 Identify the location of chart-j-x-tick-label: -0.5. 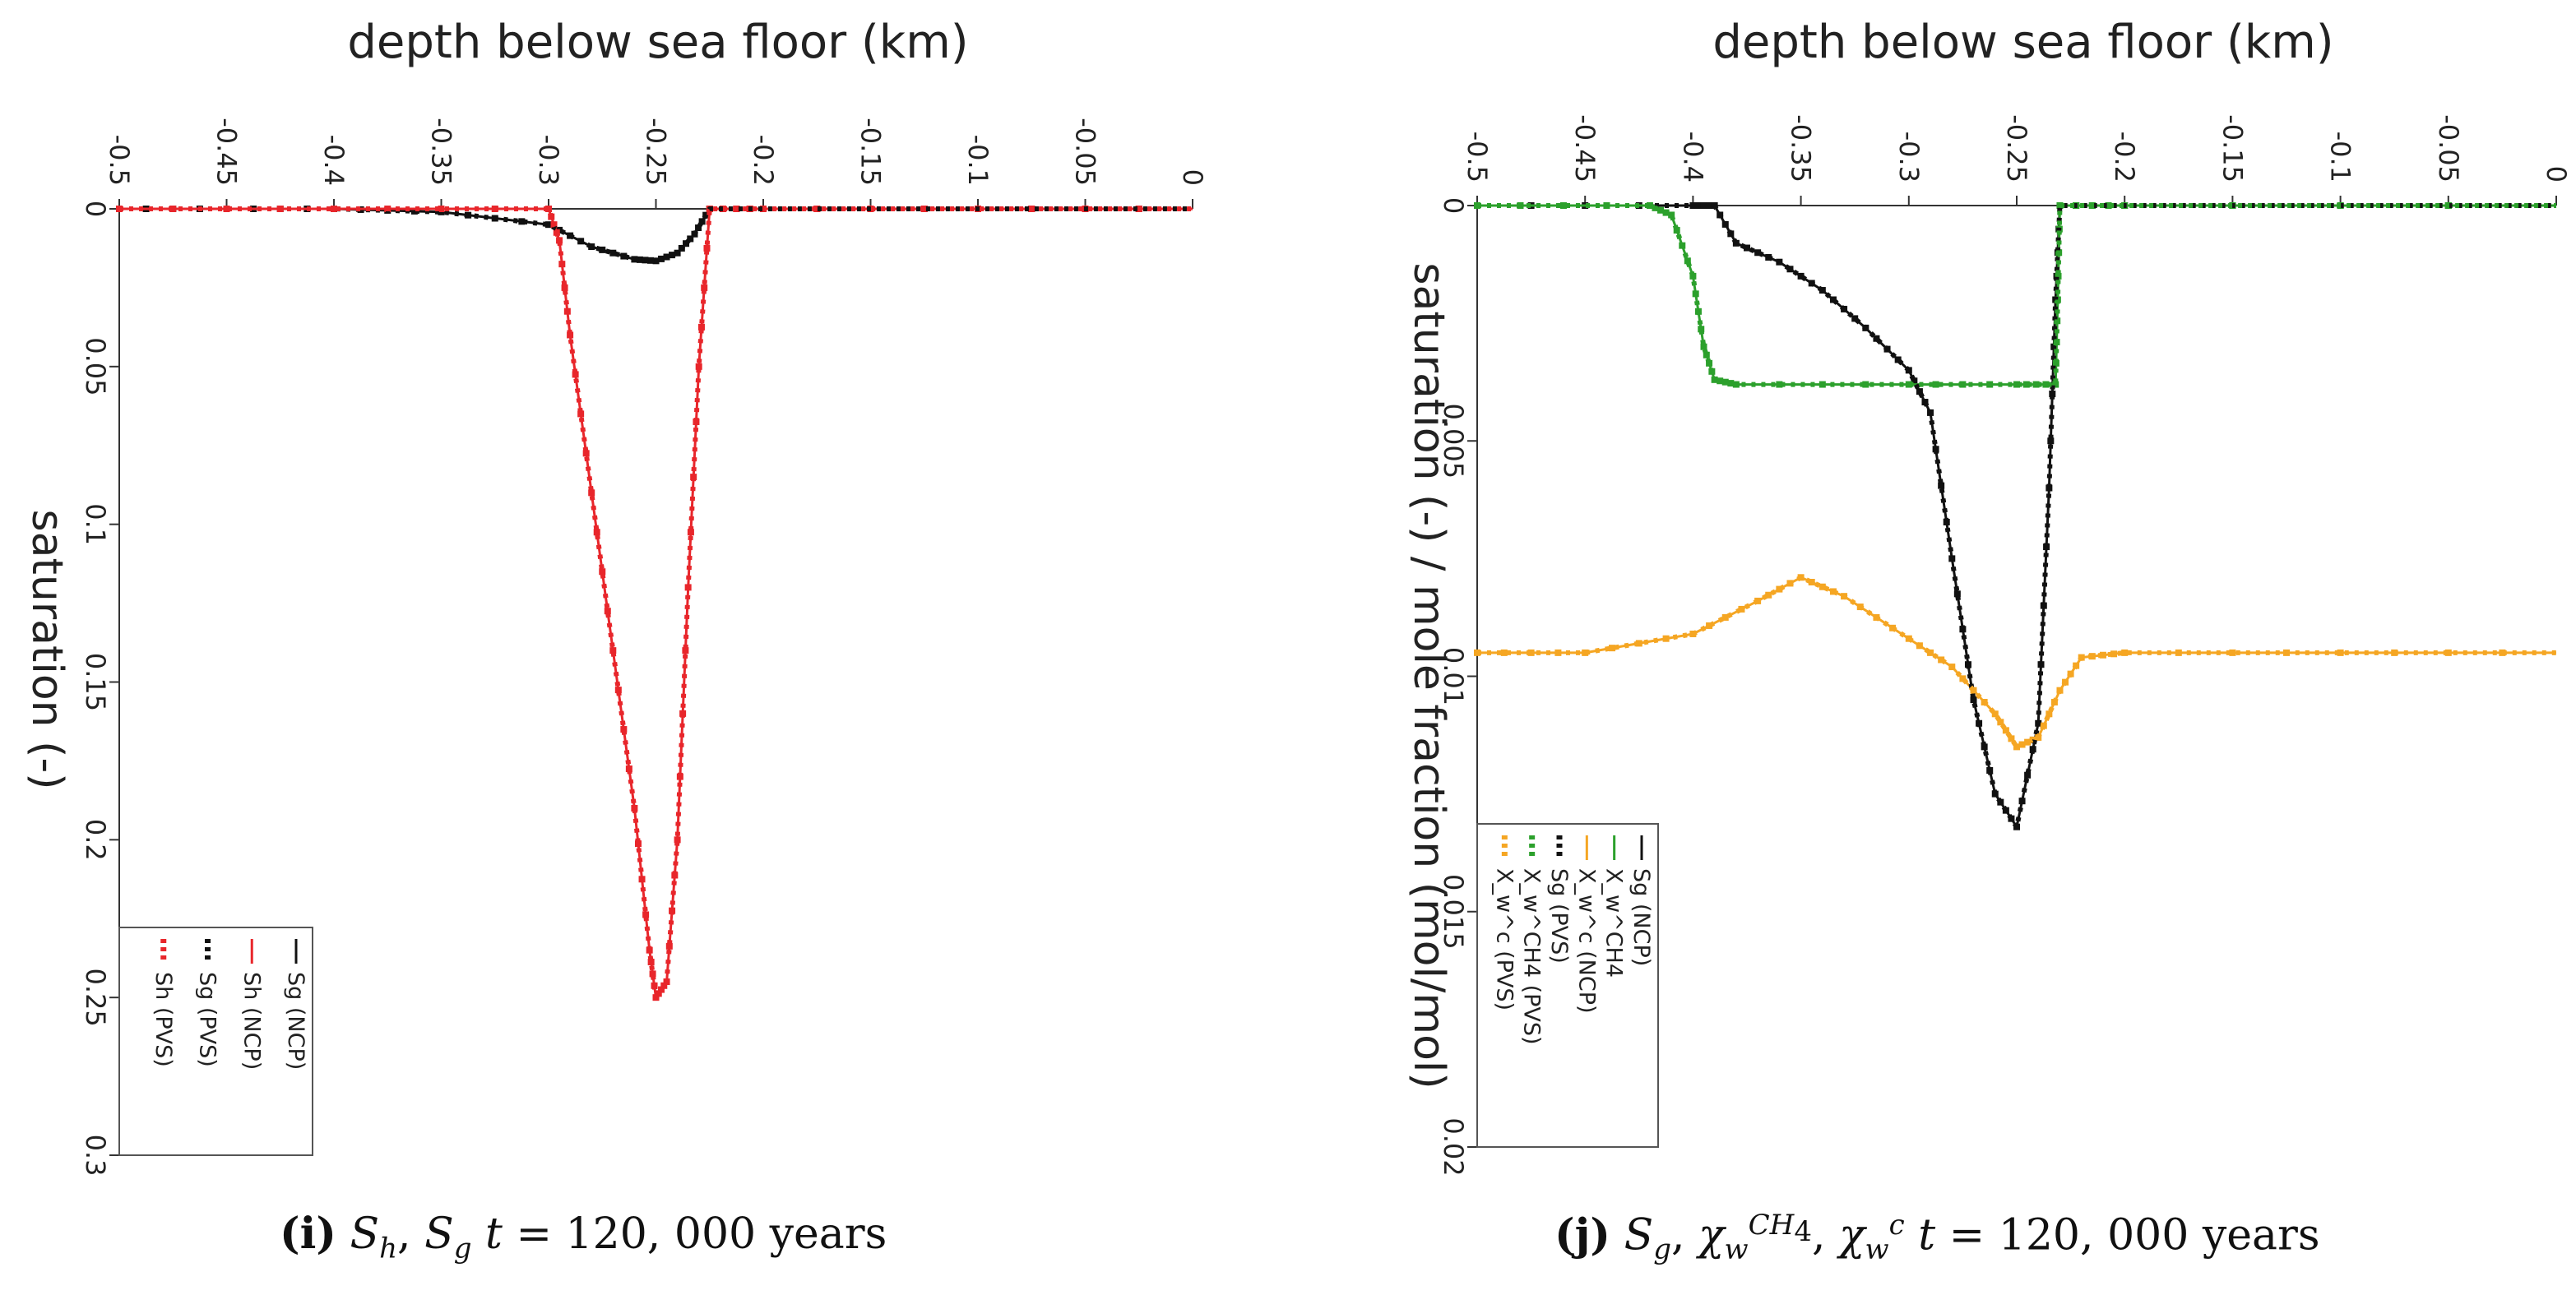
(1478, 157).